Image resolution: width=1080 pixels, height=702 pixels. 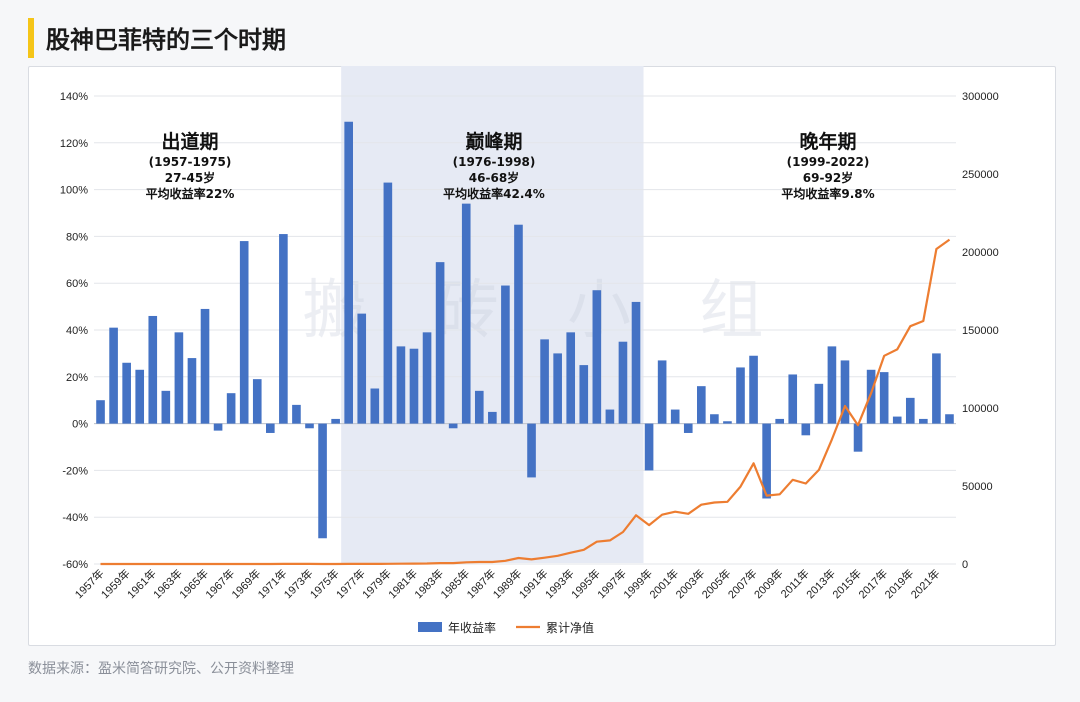 I want to click on y-left-tick-label: 80%, so click(x=77, y=237).